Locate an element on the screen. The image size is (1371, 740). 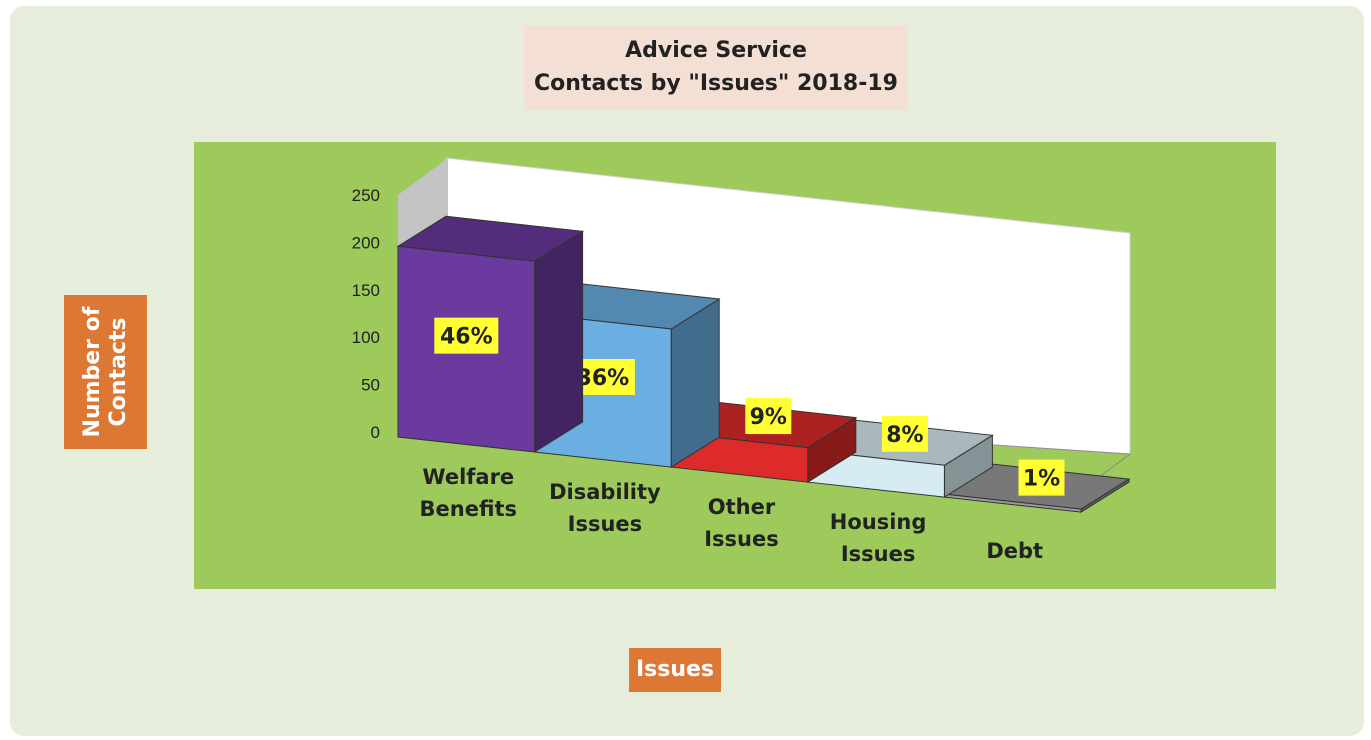
x-axis-label: Issues is located at coordinates (675, 670).